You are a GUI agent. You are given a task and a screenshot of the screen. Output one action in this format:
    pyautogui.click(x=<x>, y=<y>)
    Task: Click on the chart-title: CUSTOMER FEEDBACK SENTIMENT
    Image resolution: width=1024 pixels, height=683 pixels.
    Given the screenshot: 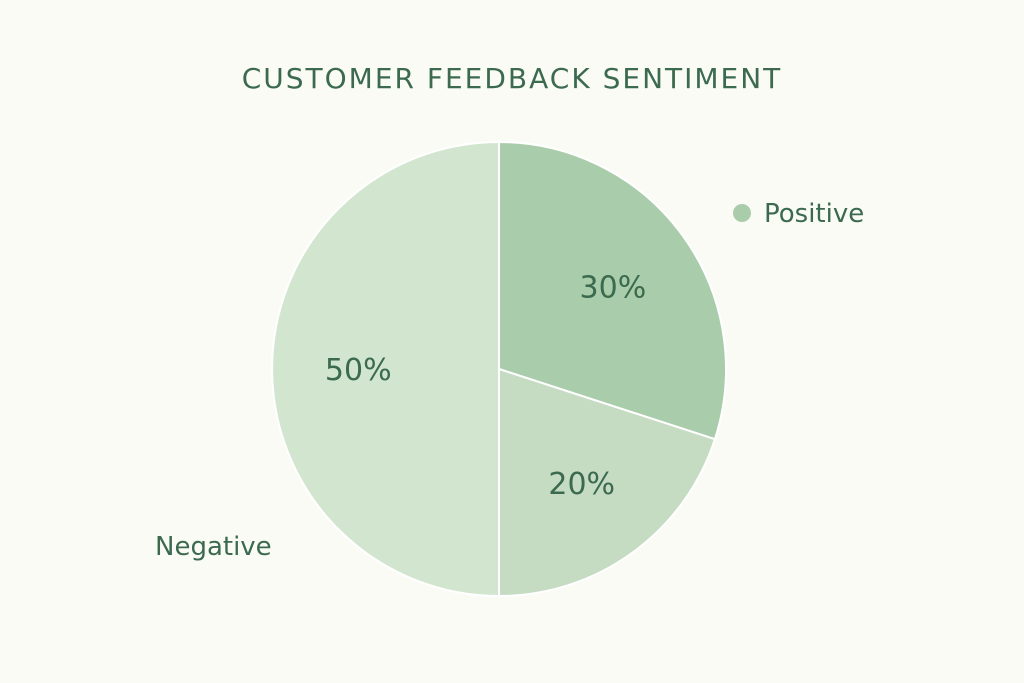 What is the action you would take?
    pyautogui.click(x=512, y=78)
    